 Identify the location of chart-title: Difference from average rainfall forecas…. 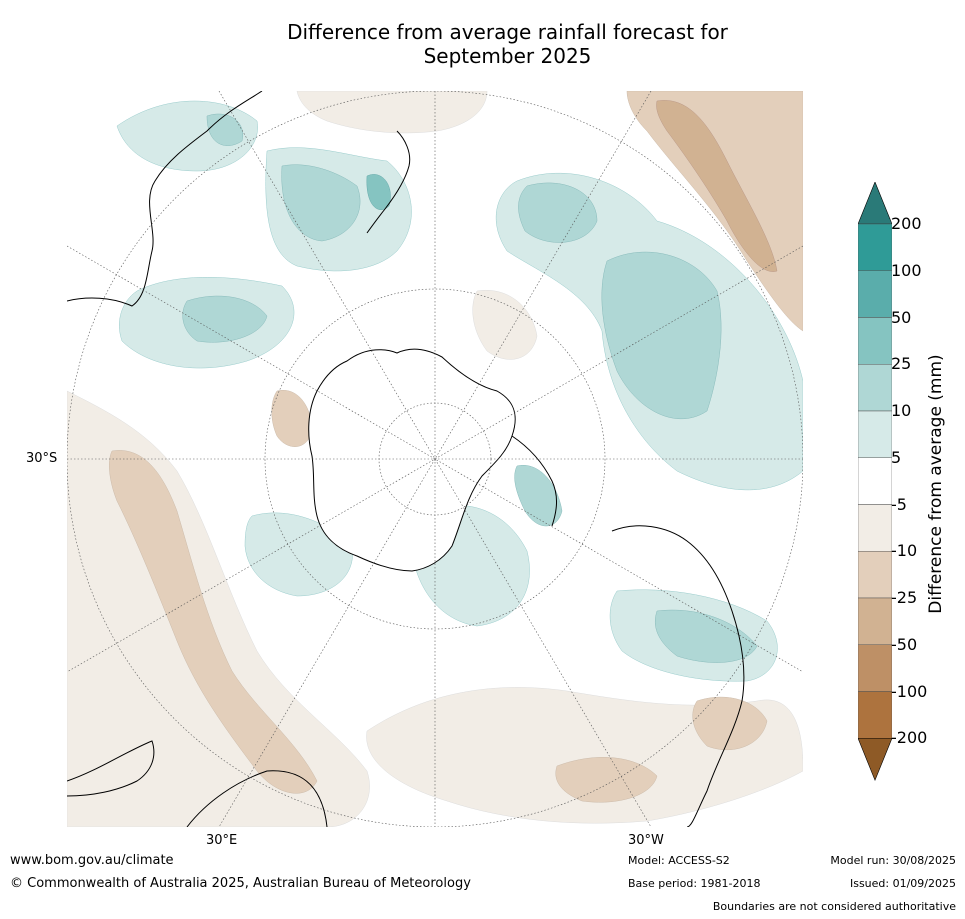
(482, 44).